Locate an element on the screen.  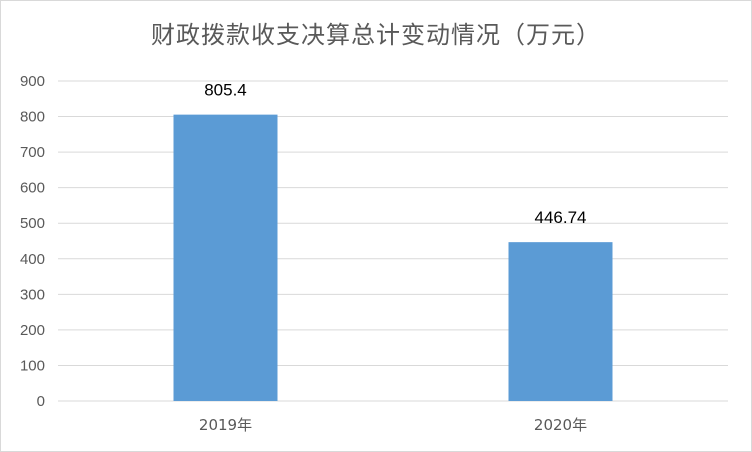
data-label: 446.74 is located at coordinates (561, 217).